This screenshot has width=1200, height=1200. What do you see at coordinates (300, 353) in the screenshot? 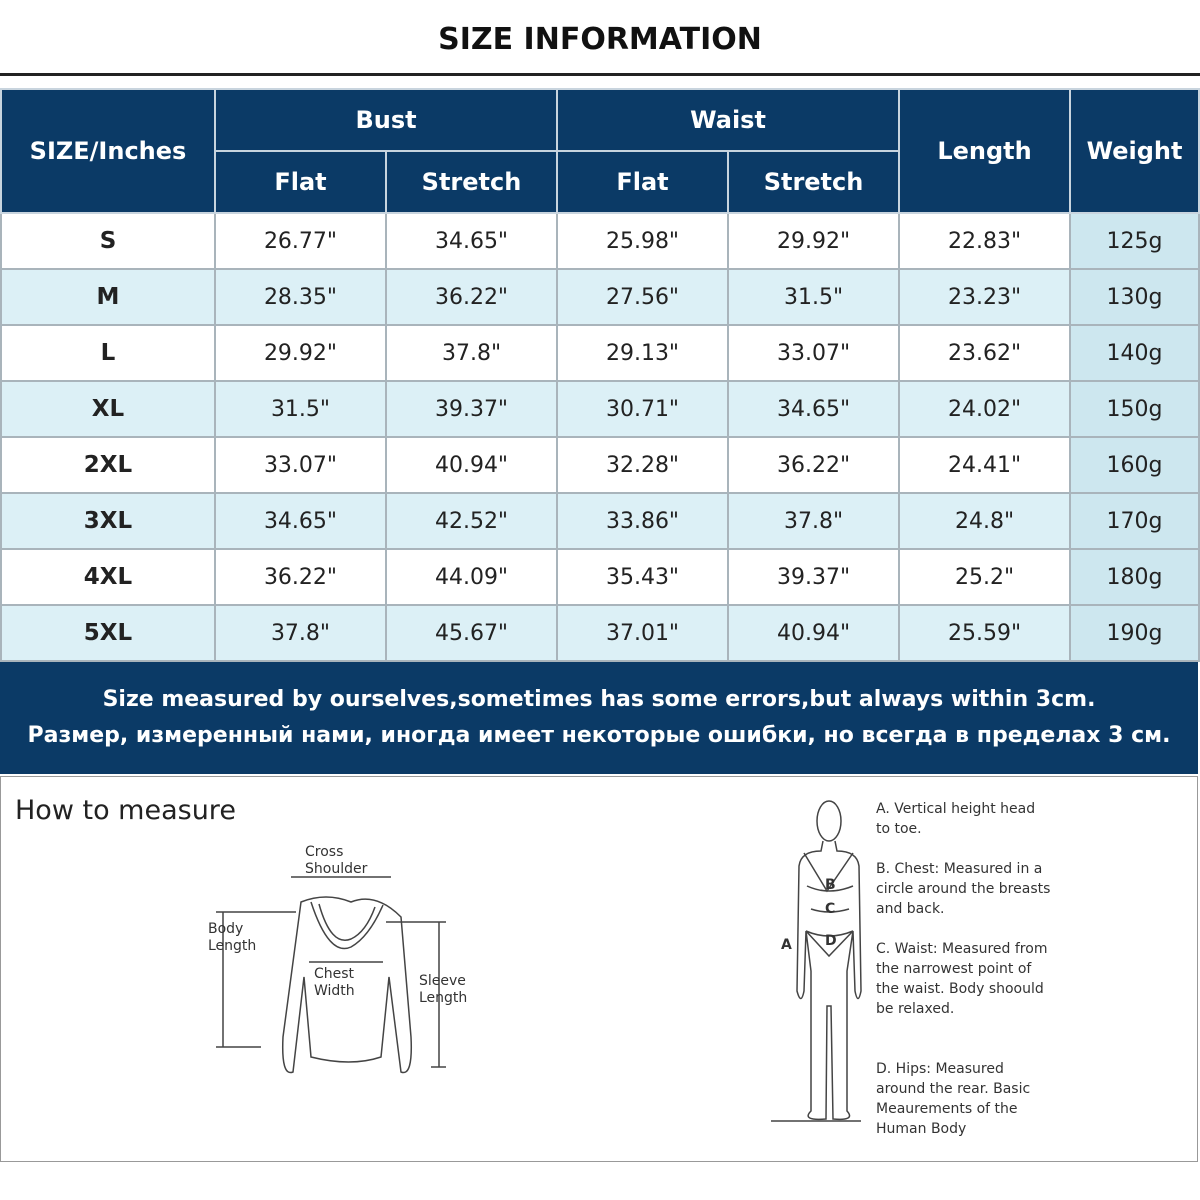
I see `cell-bust-flat: 29.92"` at bounding box center [300, 353].